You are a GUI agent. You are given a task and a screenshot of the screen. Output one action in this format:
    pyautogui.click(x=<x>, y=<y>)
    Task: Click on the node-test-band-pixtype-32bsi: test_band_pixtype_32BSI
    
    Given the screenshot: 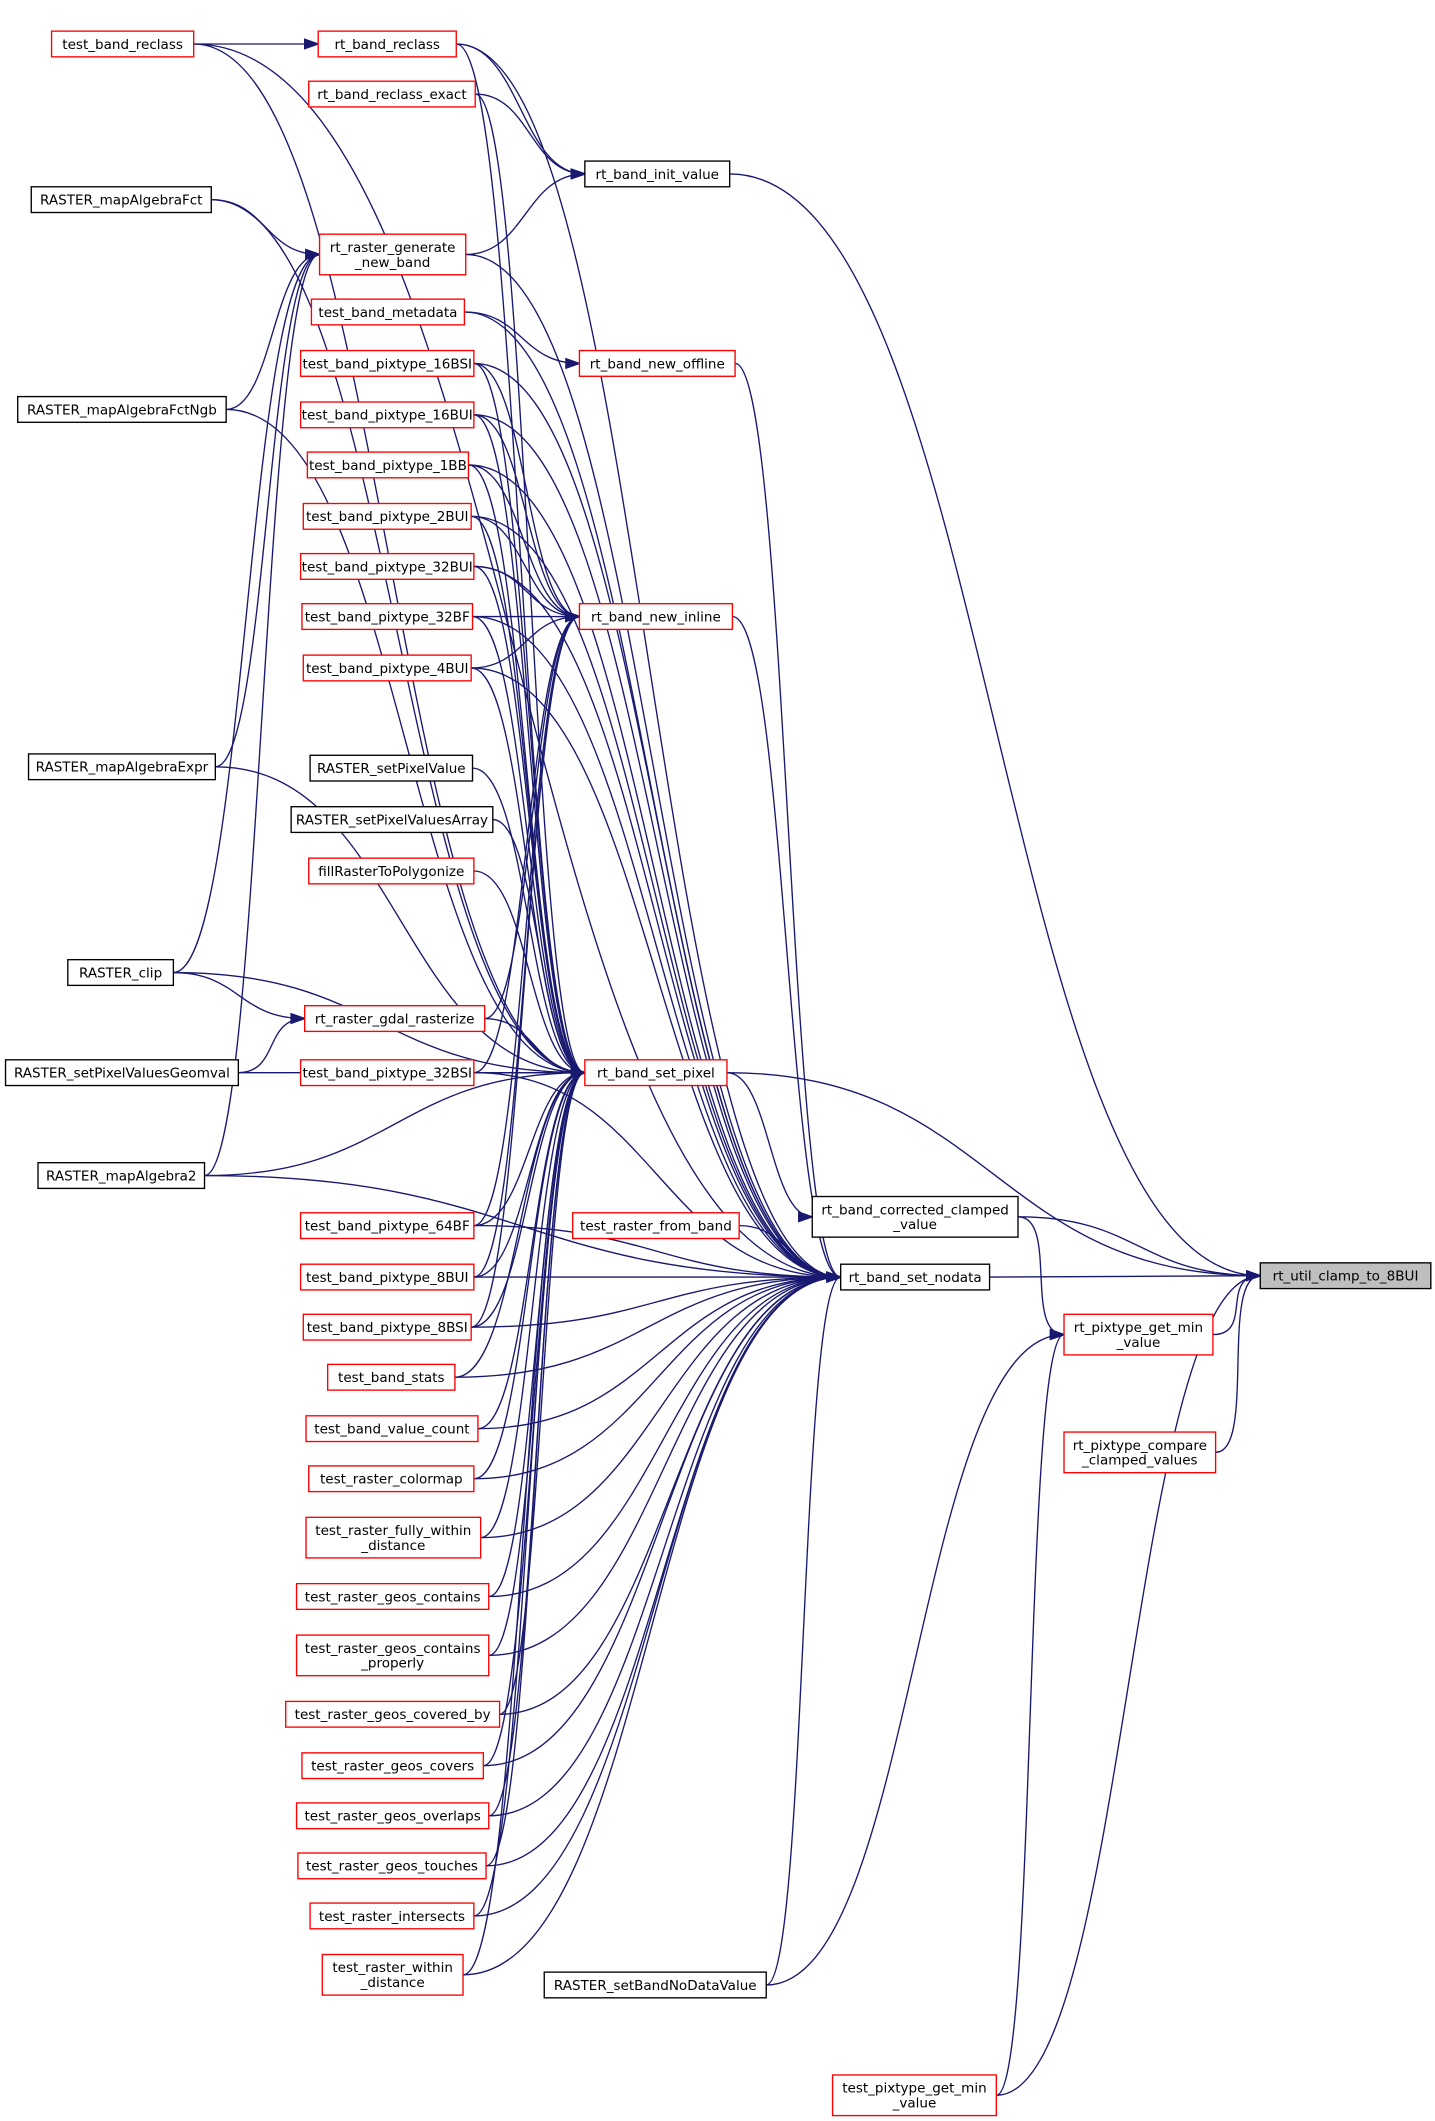 What is the action you would take?
    pyautogui.click(x=387, y=1073)
    